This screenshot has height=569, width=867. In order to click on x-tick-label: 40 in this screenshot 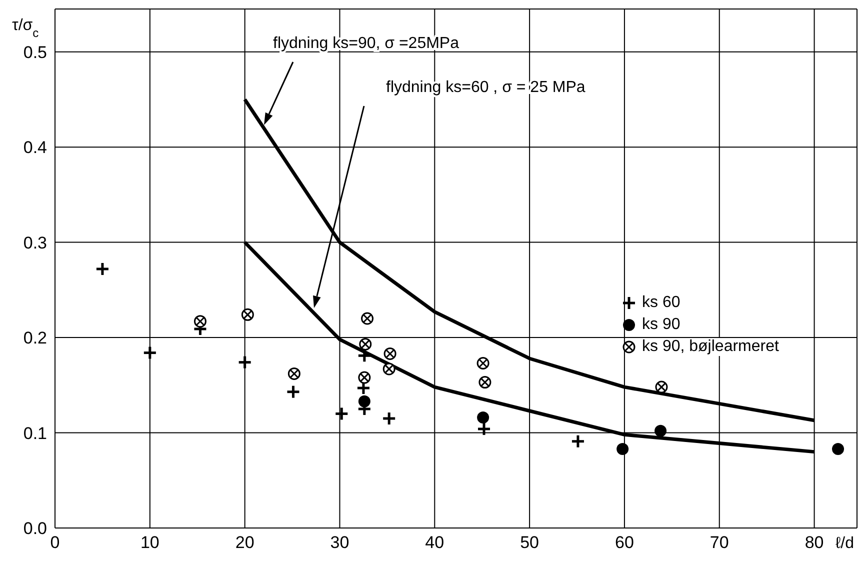, I will do `click(434, 542)`.